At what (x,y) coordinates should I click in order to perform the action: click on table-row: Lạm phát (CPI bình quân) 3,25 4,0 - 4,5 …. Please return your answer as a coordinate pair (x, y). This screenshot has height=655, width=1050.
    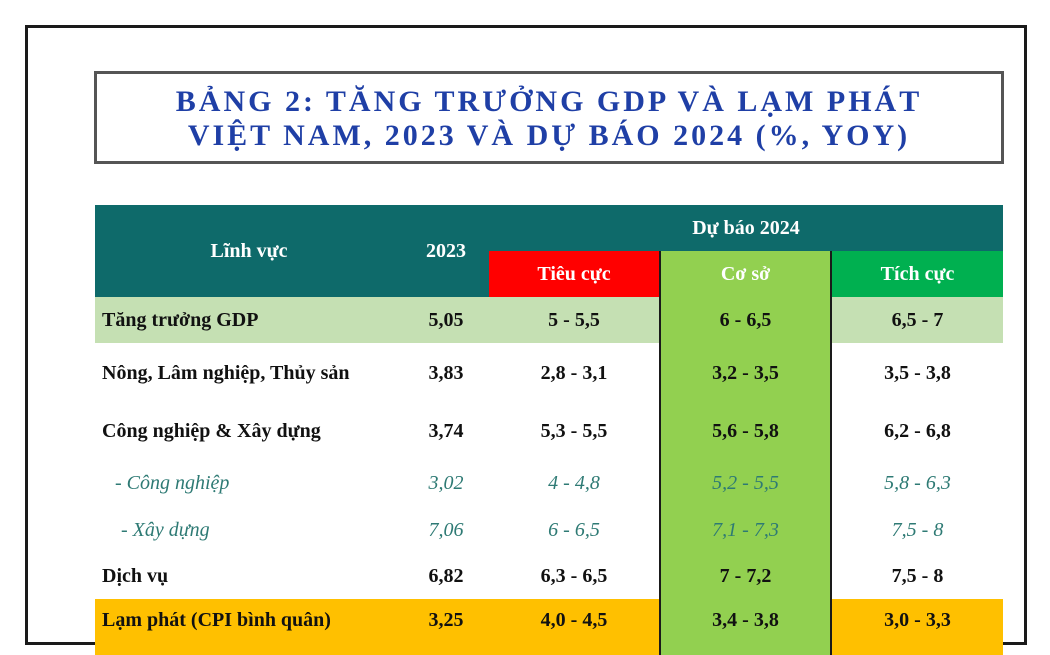
    Looking at the image, I should click on (549, 627).